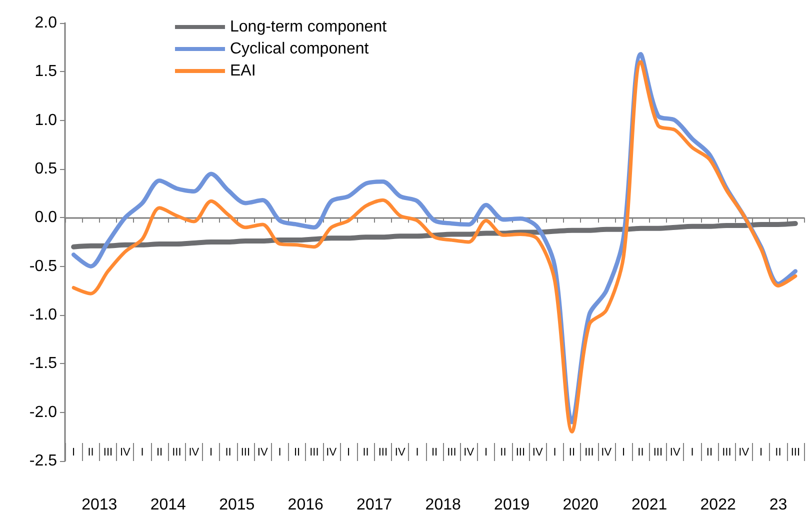  I want to click on y-tick-label: 1.0, so click(46, 120).